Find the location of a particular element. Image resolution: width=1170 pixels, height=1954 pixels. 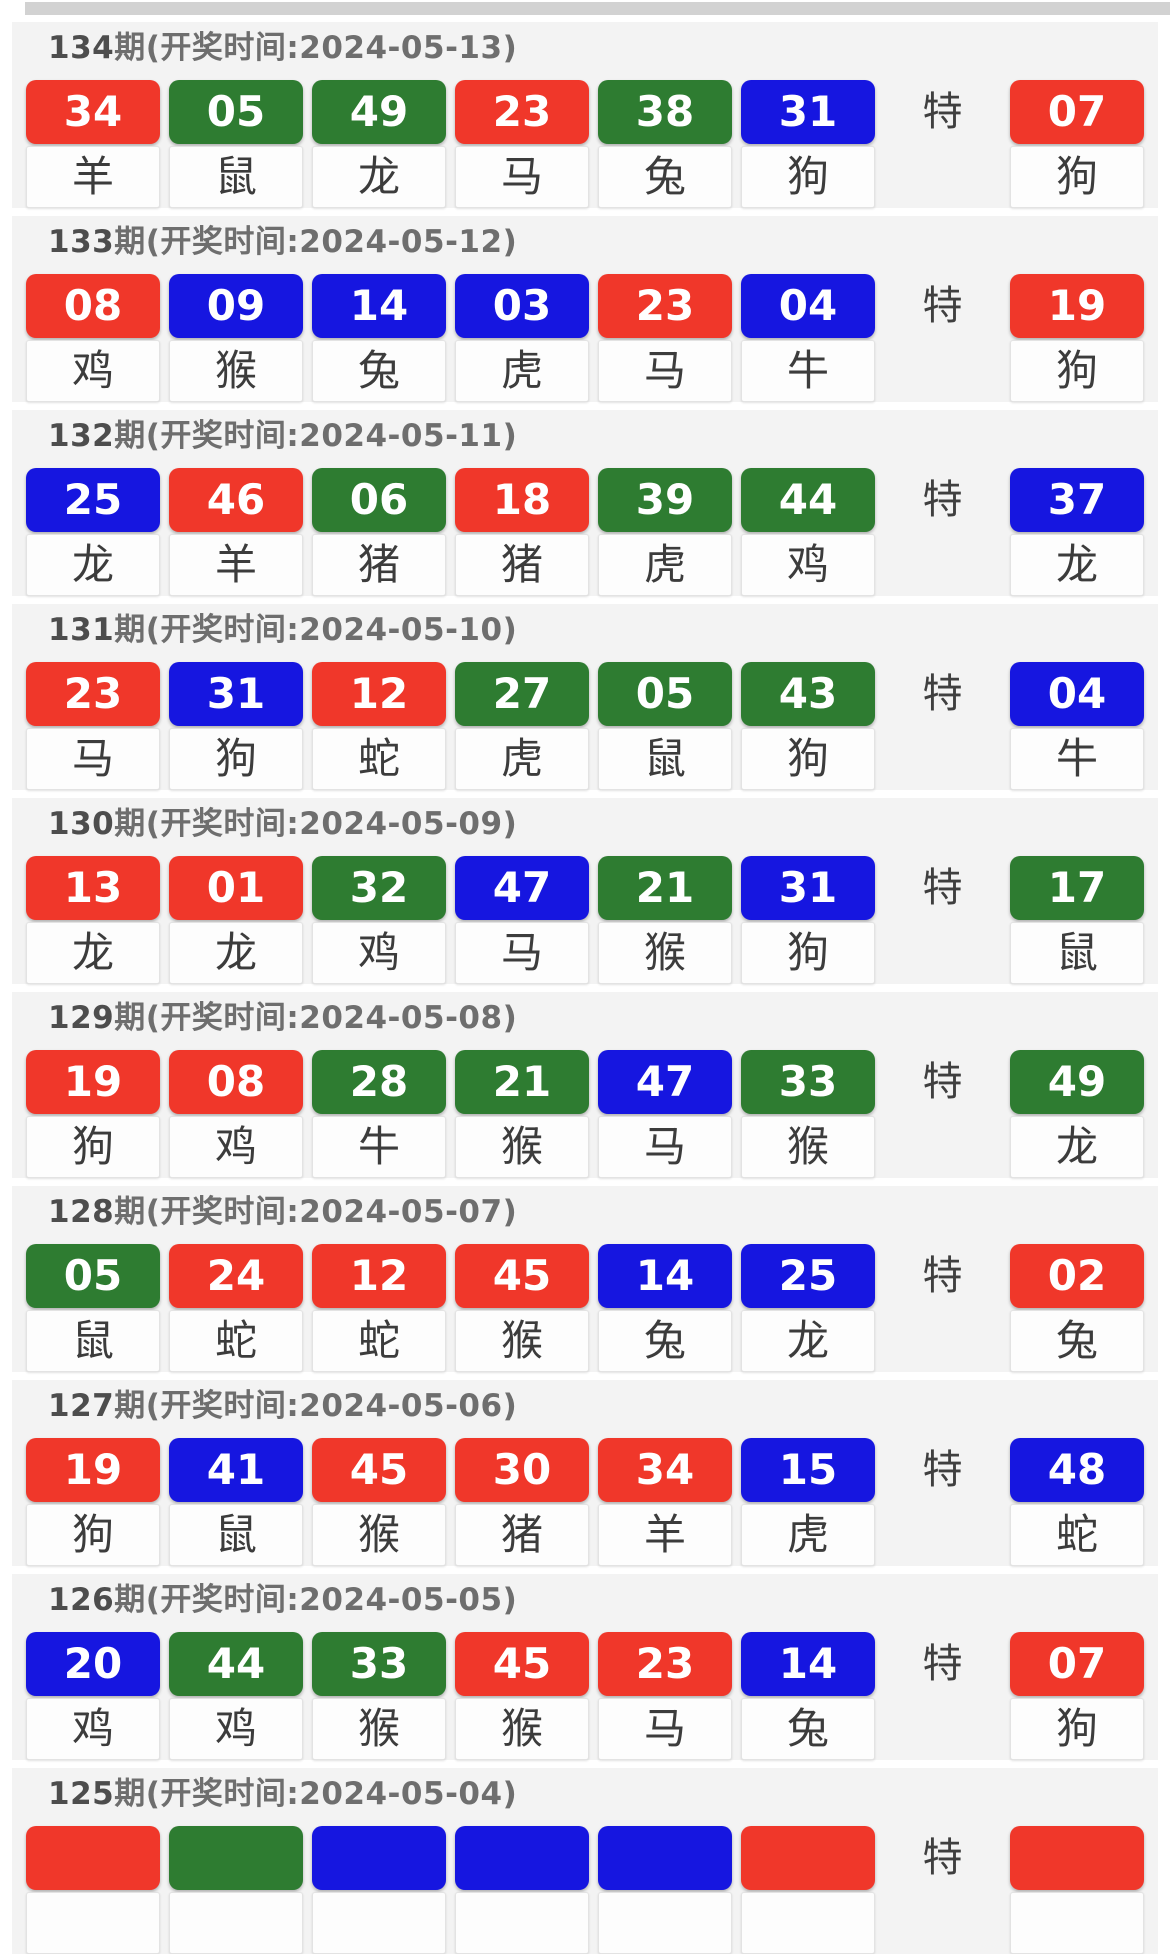

results-row: 08 鸡 09 猴 14 兔 03 虎 23 马 04 牛 特 19 狗 is located at coordinates (585, 338).